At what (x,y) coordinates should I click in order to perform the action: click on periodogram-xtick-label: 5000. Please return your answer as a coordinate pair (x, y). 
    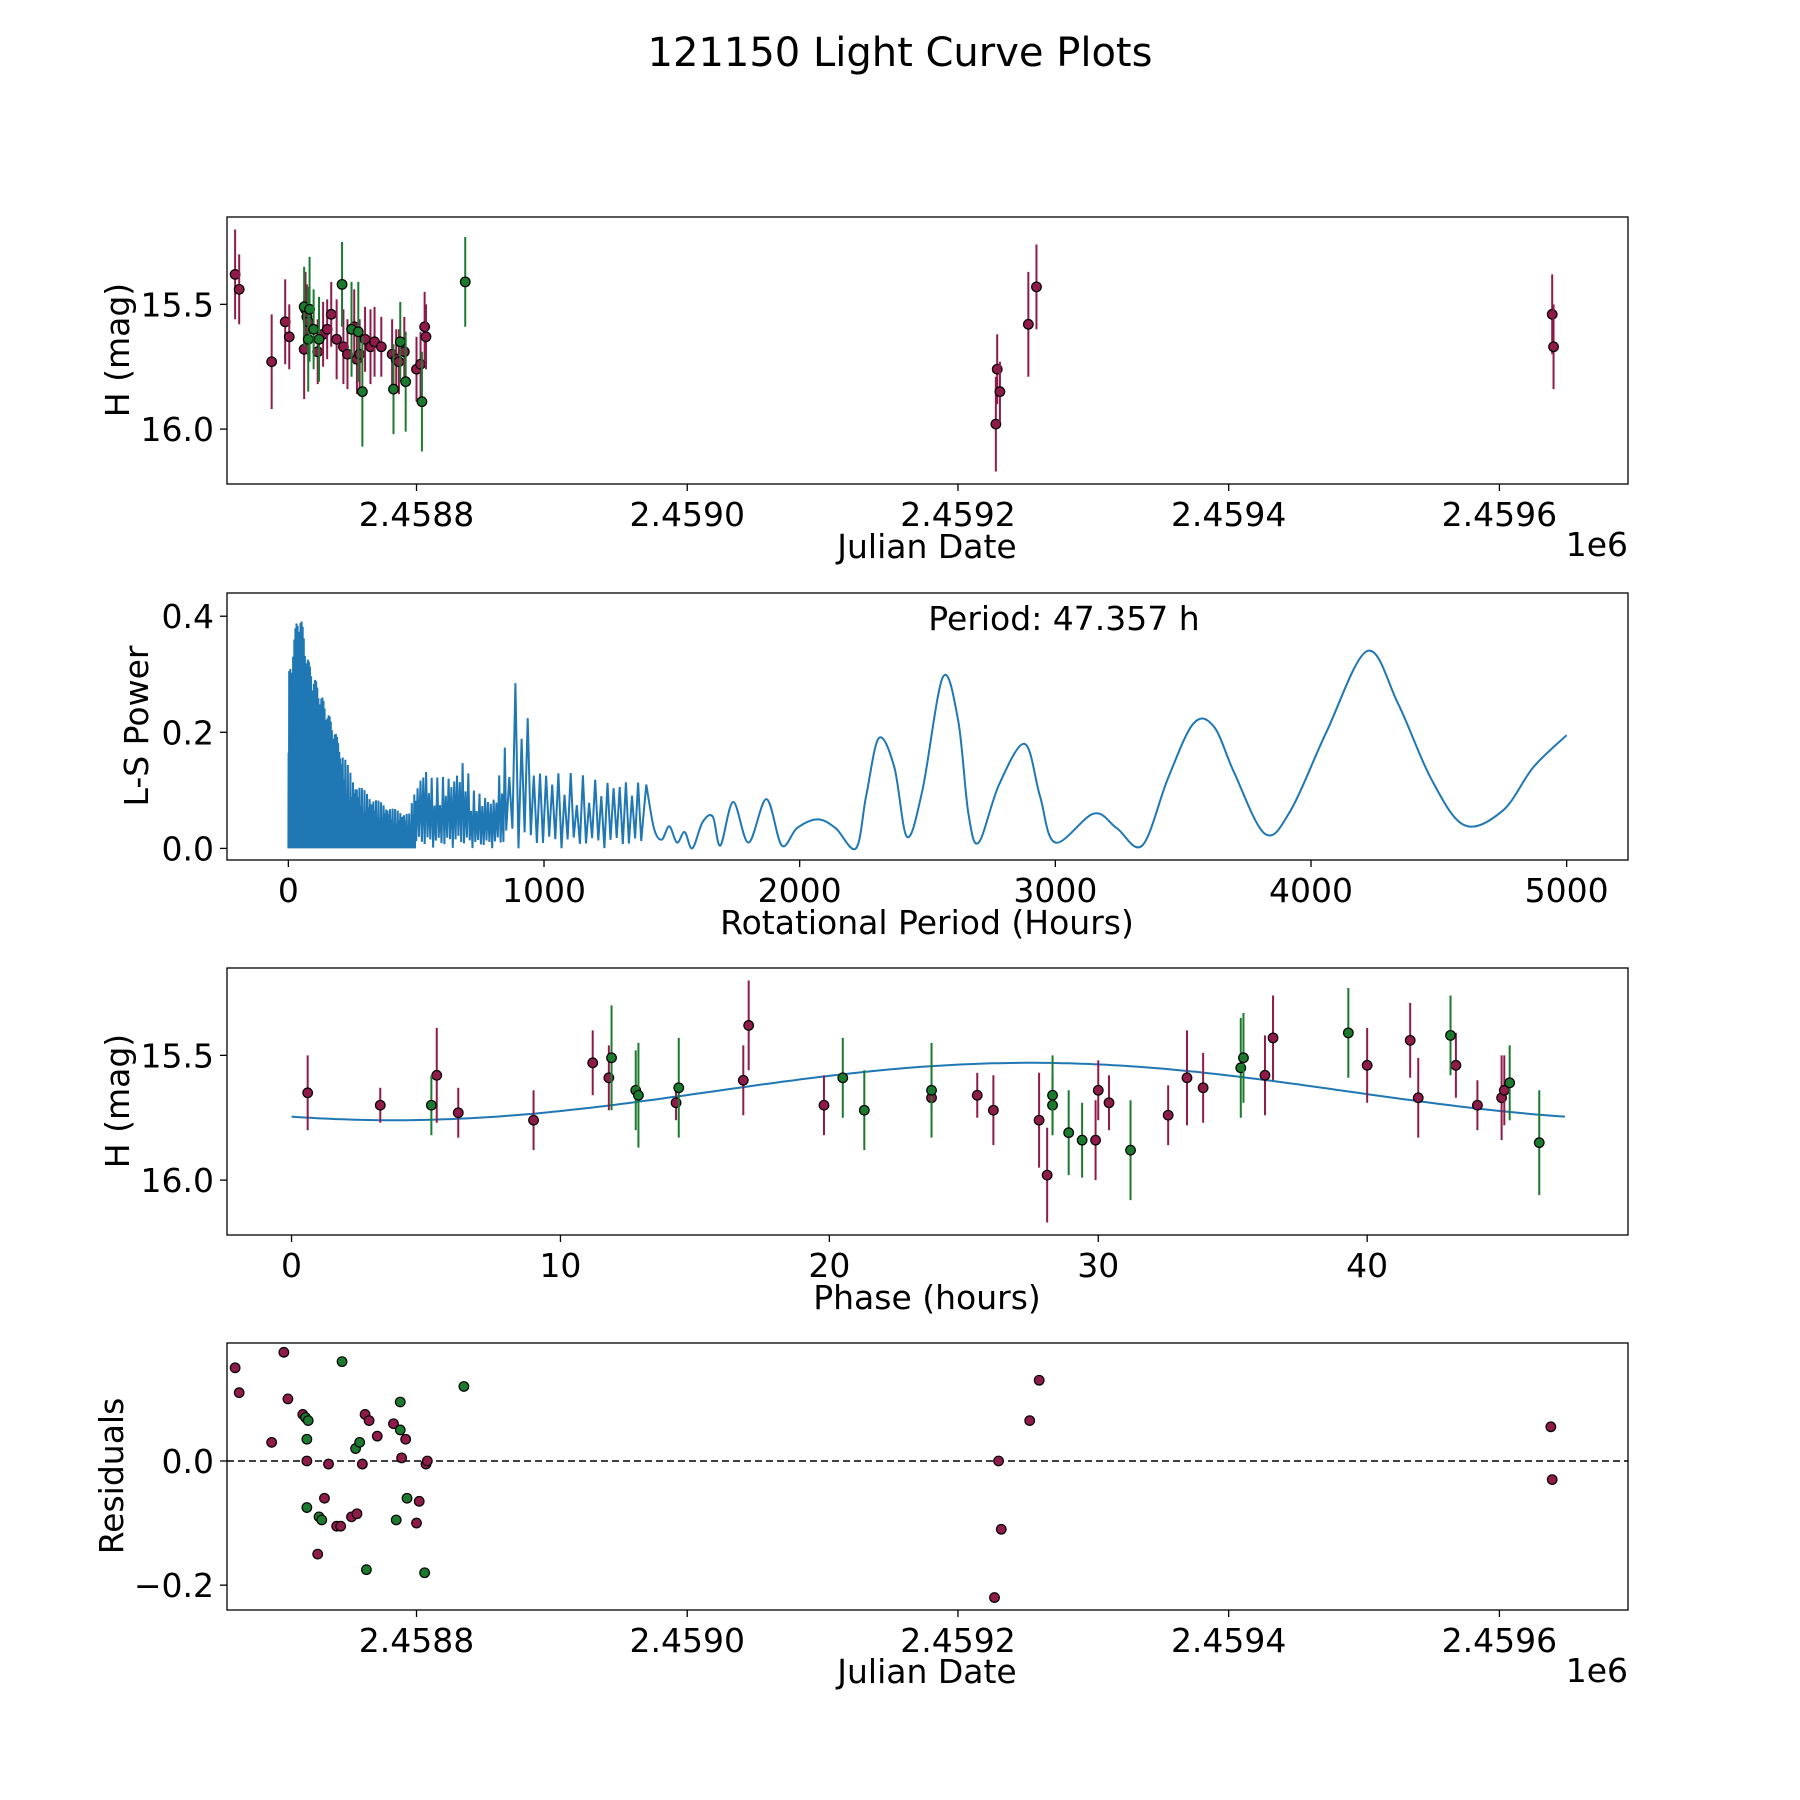
    Looking at the image, I should click on (1567, 890).